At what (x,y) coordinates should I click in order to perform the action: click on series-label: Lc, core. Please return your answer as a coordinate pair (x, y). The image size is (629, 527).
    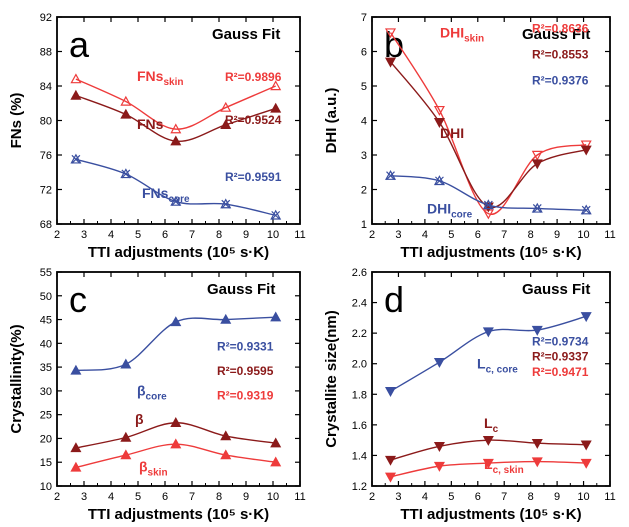
    Looking at the image, I should click on (497, 365).